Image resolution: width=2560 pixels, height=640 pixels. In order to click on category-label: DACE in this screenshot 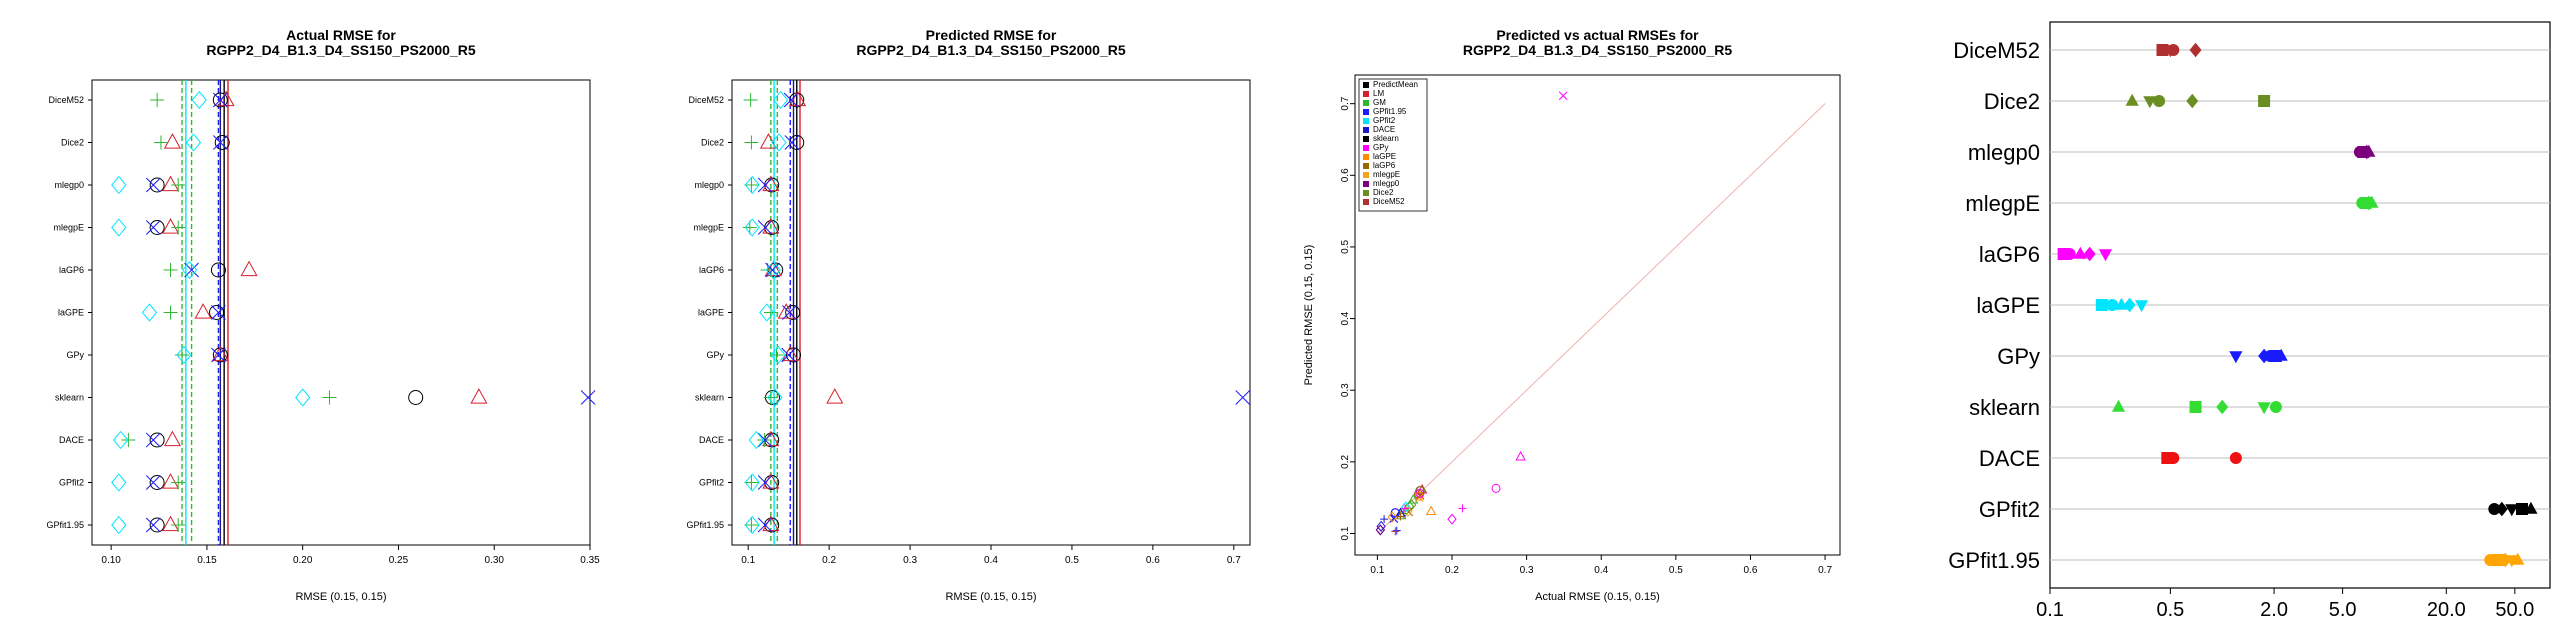, I will do `click(71, 440)`.